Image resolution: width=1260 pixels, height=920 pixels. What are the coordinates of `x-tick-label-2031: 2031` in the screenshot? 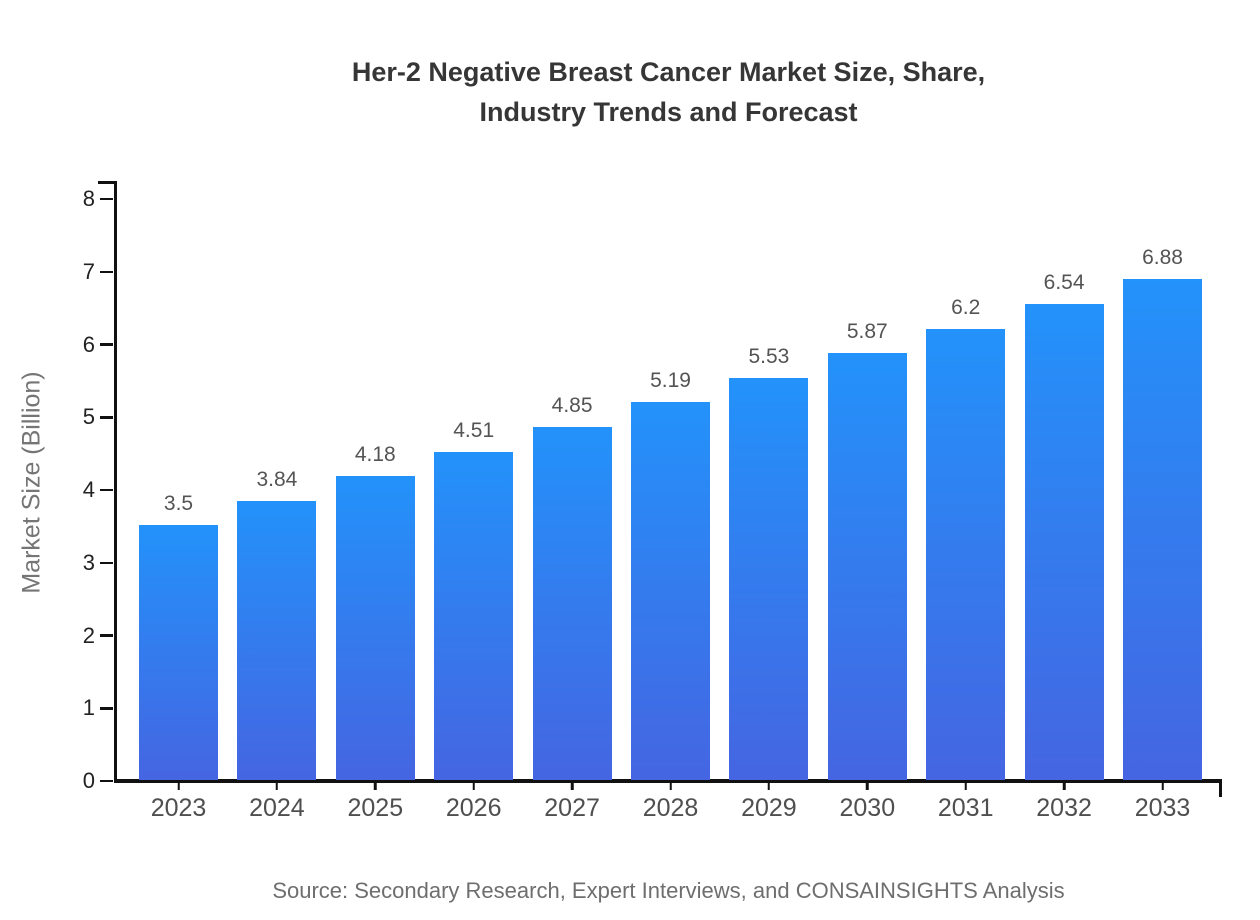 It's located at (965, 808).